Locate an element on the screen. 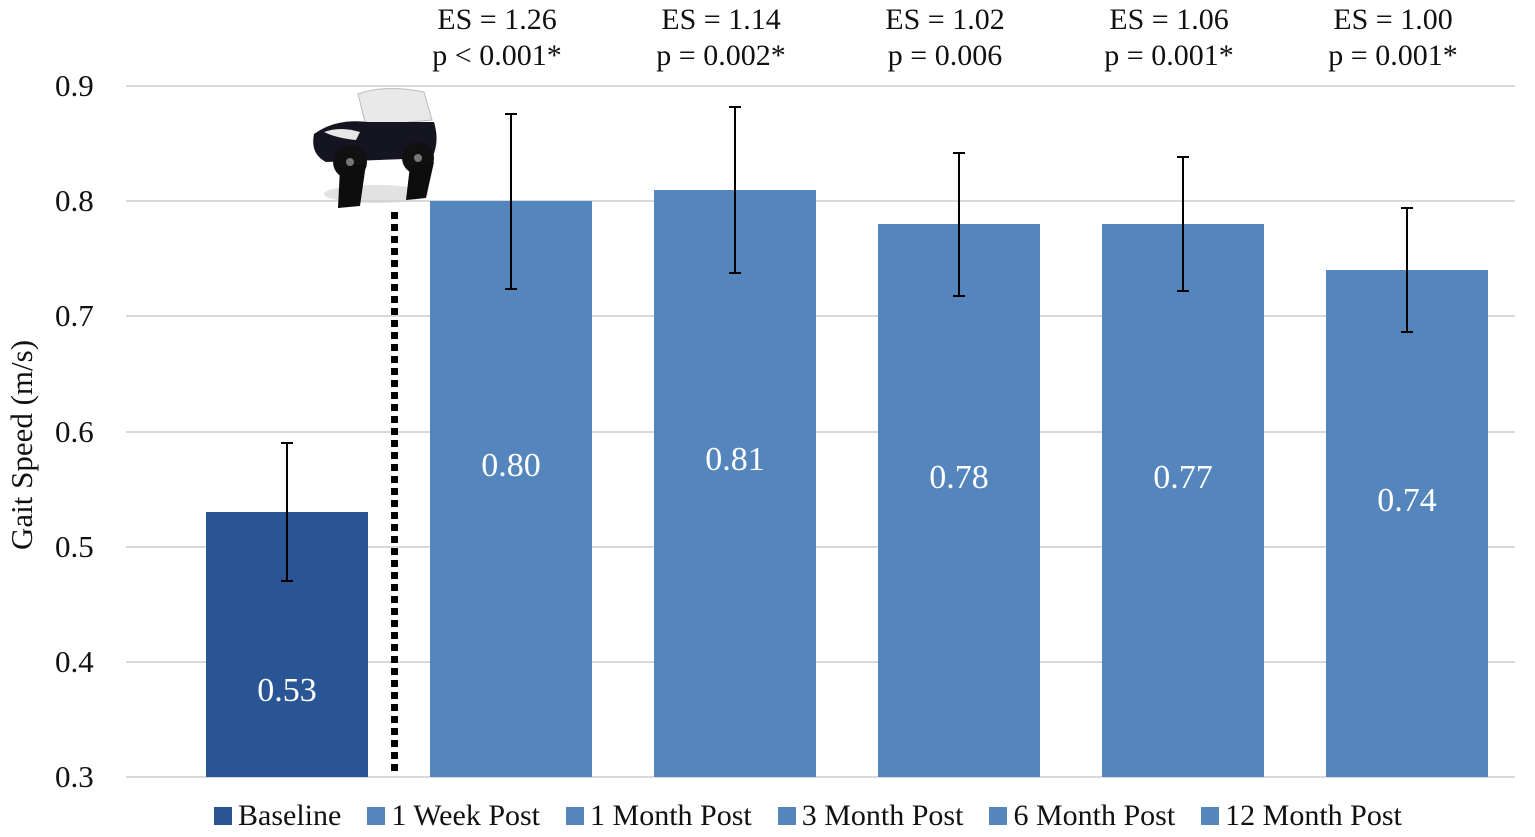  legend-item-baseline: Baseline is located at coordinates (277, 816).